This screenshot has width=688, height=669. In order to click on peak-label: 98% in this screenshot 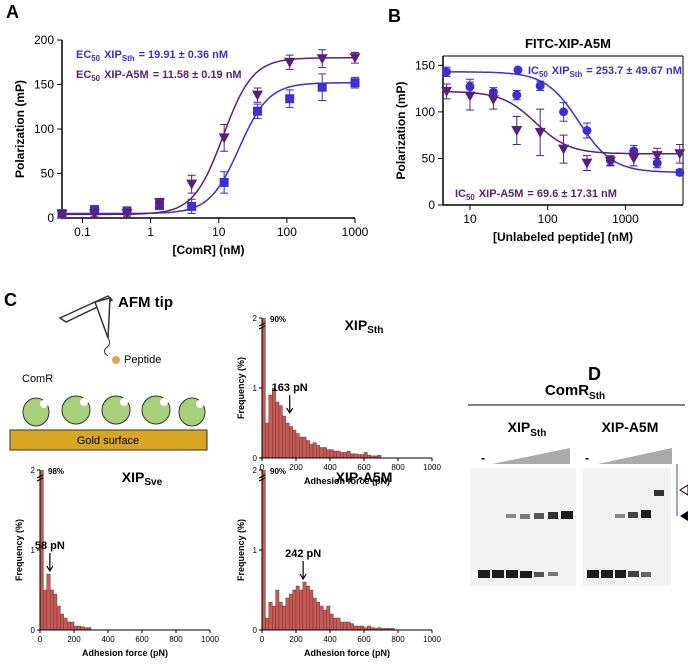, I will do `click(56, 471)`.